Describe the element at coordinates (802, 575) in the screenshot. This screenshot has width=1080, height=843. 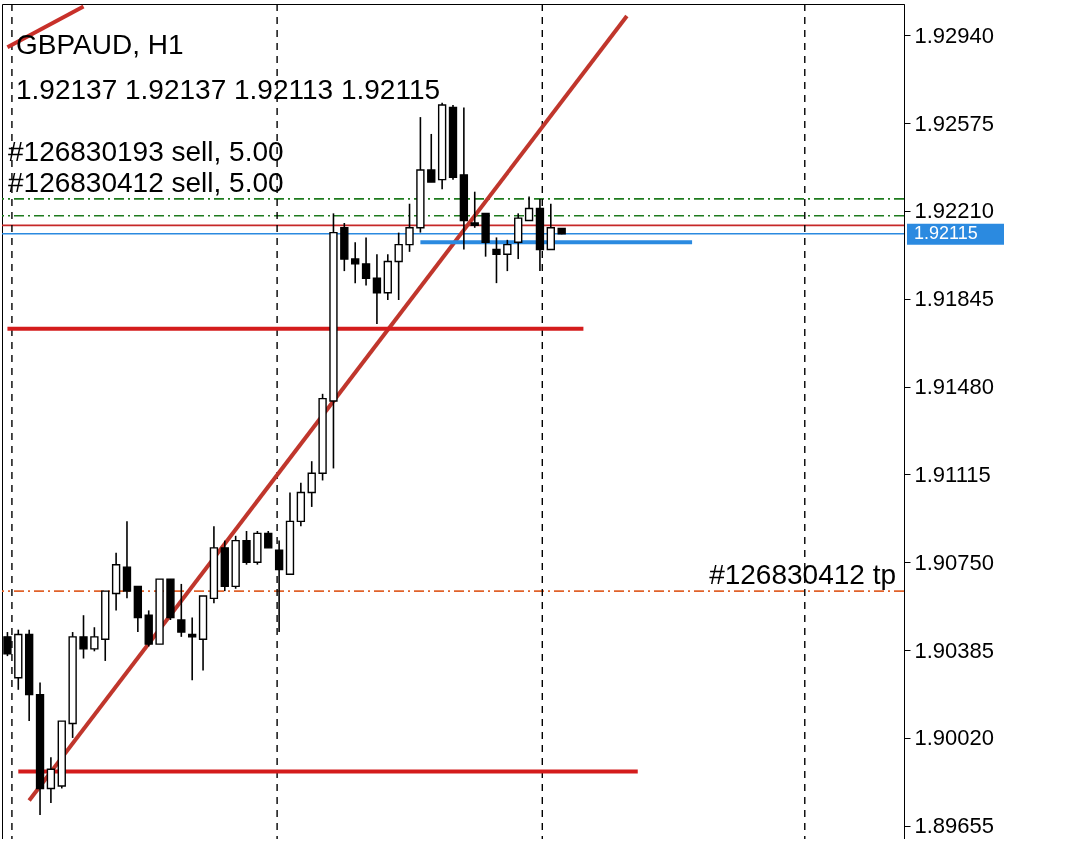
I see `ref-line-label: #126830412 tp` at that location.